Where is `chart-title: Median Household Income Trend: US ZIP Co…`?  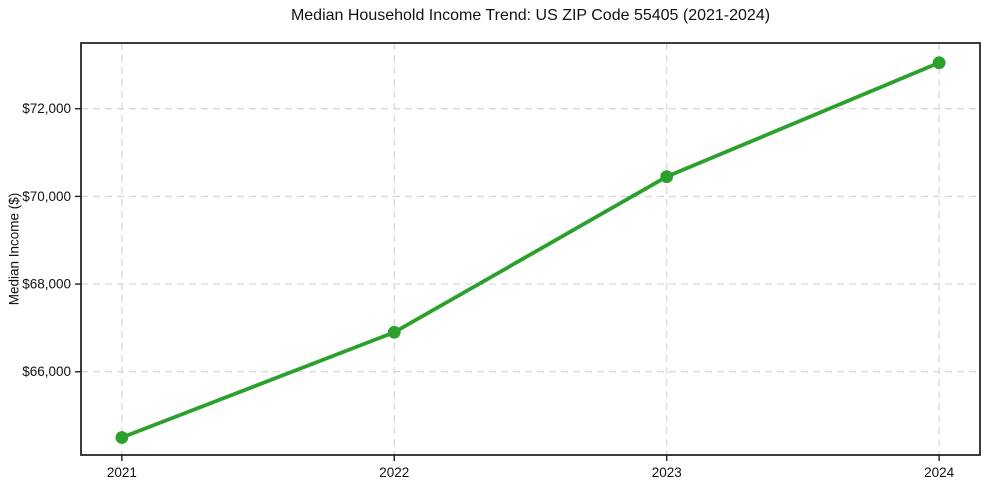
chart-title: Median Household Income Trend: US ZIP Co… is located at coordinates (530, 15).